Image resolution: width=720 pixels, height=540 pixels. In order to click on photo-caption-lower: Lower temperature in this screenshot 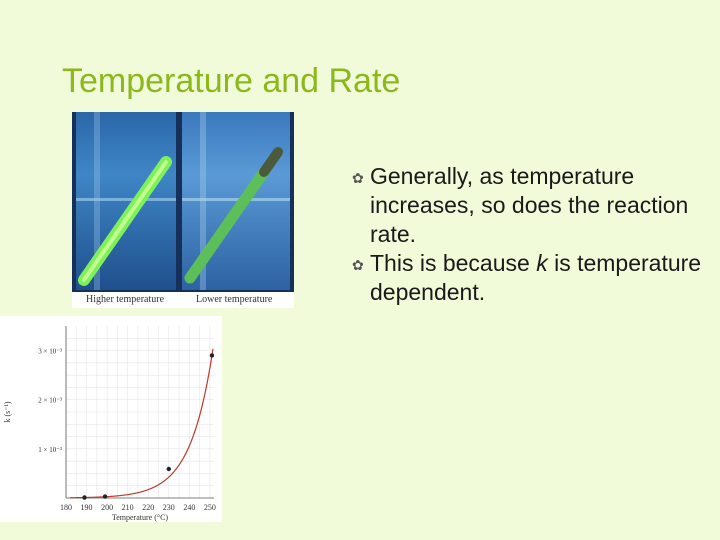, I will do `click(234, 299)`.